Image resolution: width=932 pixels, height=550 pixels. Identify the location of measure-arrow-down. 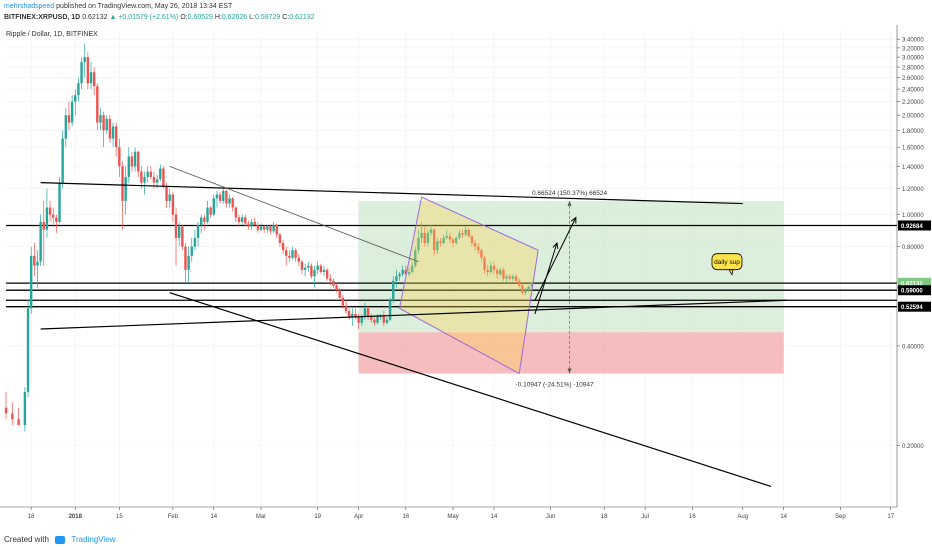
(569, 371).